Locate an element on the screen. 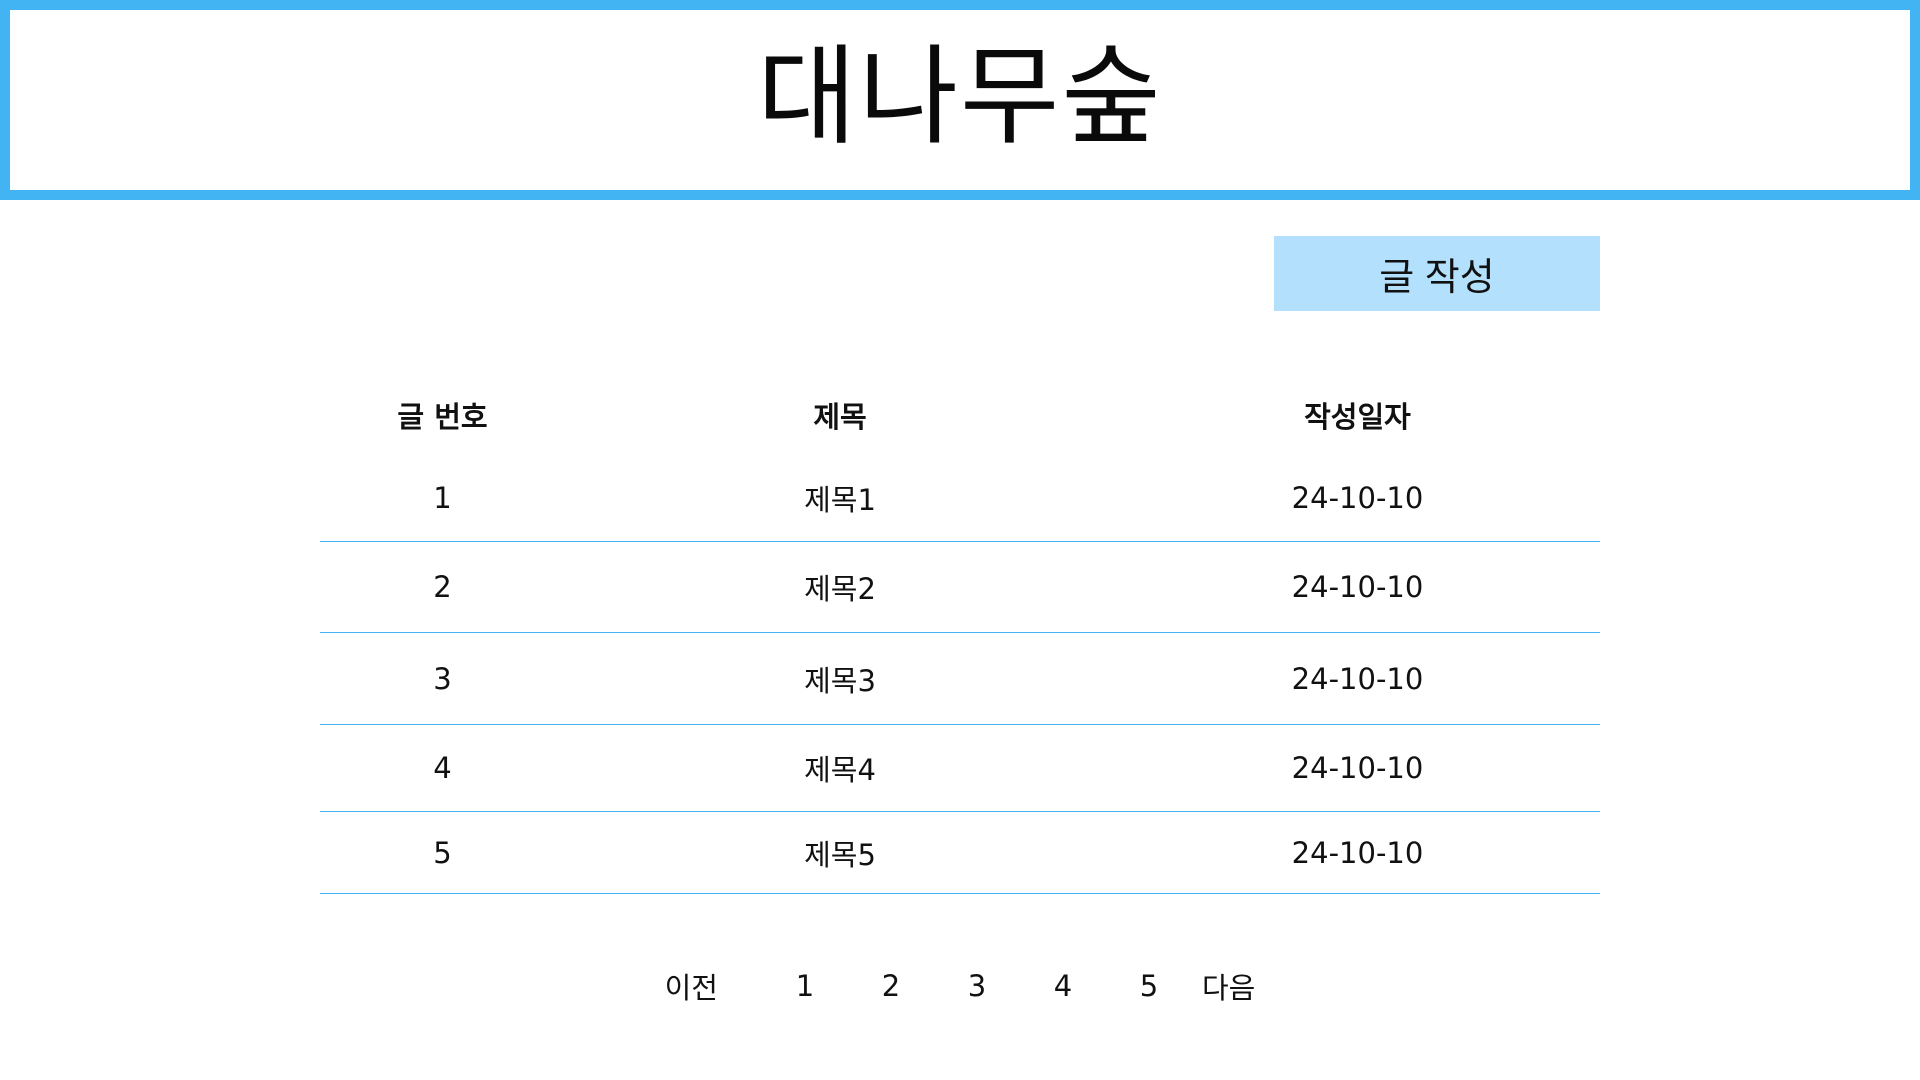 This screenshot has width=1920, height=1080. column-header-date: 작성일자 is located at coordinates (1357, 417).